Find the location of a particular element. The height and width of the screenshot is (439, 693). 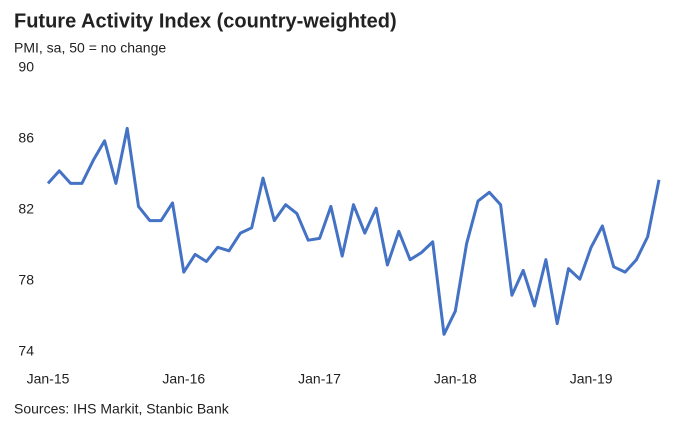

x-tick-label: Jan-18 is located at coordinates (455, 379).